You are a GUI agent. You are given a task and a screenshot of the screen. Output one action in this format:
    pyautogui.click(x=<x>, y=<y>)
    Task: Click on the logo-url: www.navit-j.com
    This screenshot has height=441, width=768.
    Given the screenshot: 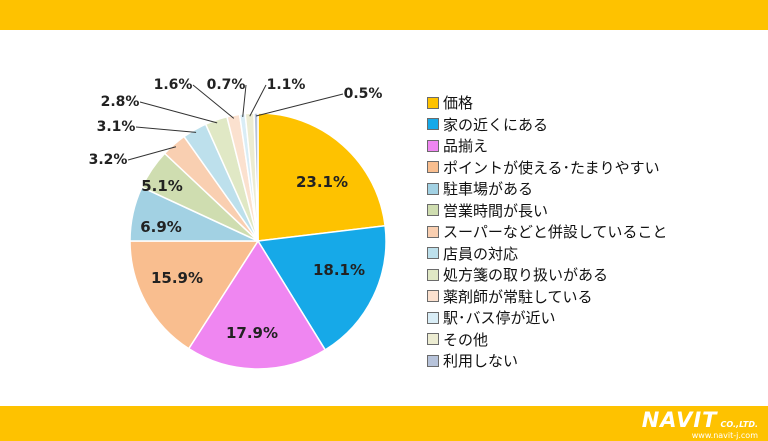 What is the action you would take?
    pyautogui.click(x=724, y=435)
    